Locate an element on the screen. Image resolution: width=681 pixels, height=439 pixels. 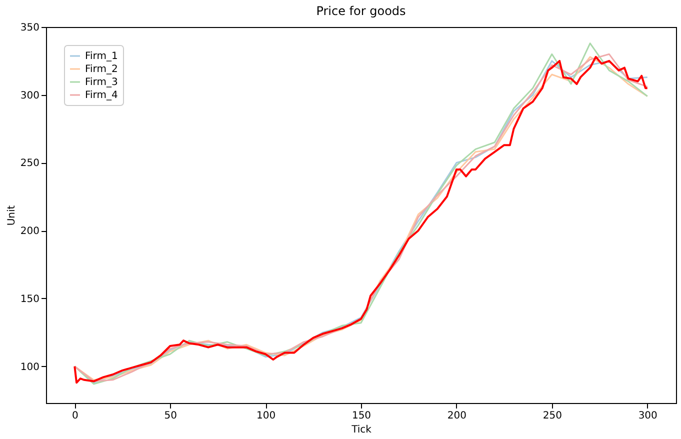
y-tick-label: 350 is located at coordinates (30, 28).